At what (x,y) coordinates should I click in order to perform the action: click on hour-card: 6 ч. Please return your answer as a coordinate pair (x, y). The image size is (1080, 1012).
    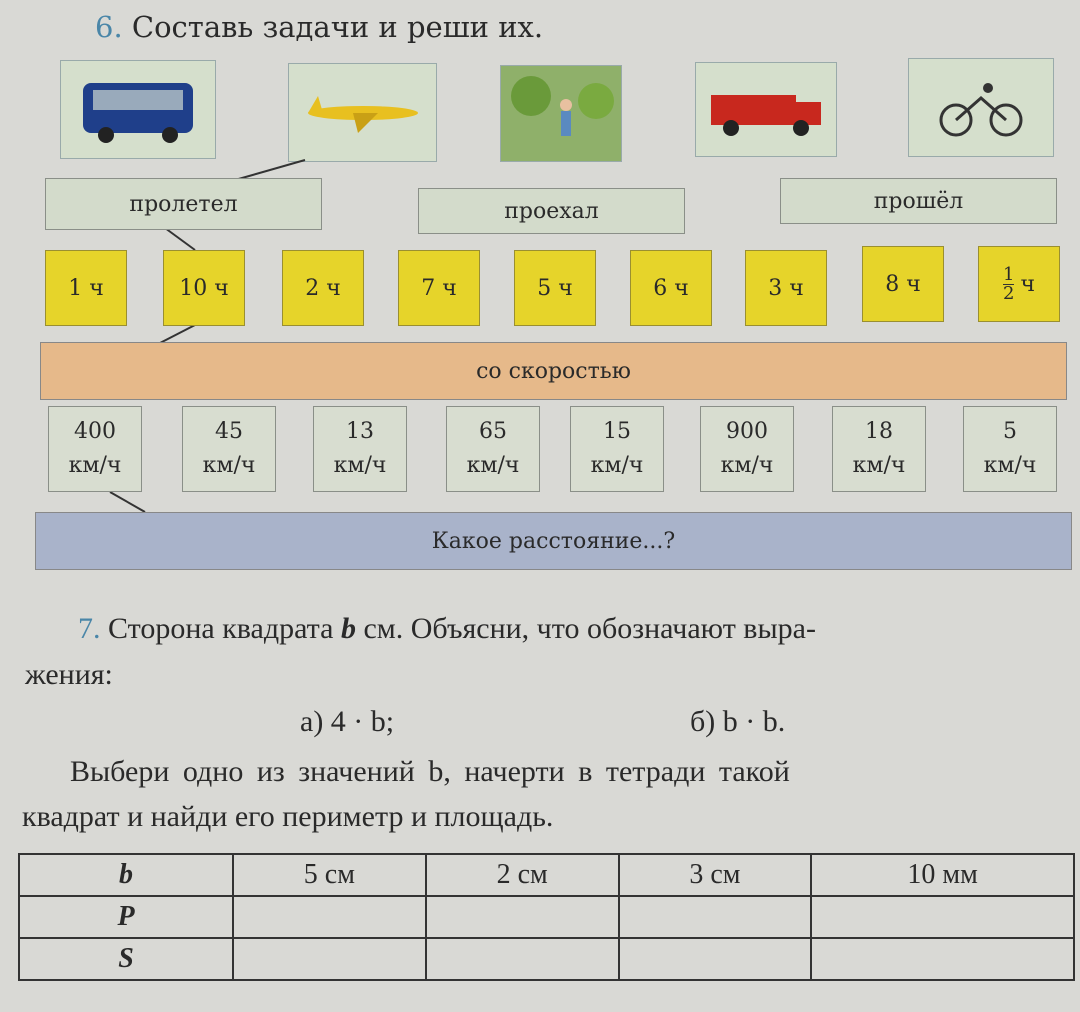
    Looking at the image, I should click on (671, 288).